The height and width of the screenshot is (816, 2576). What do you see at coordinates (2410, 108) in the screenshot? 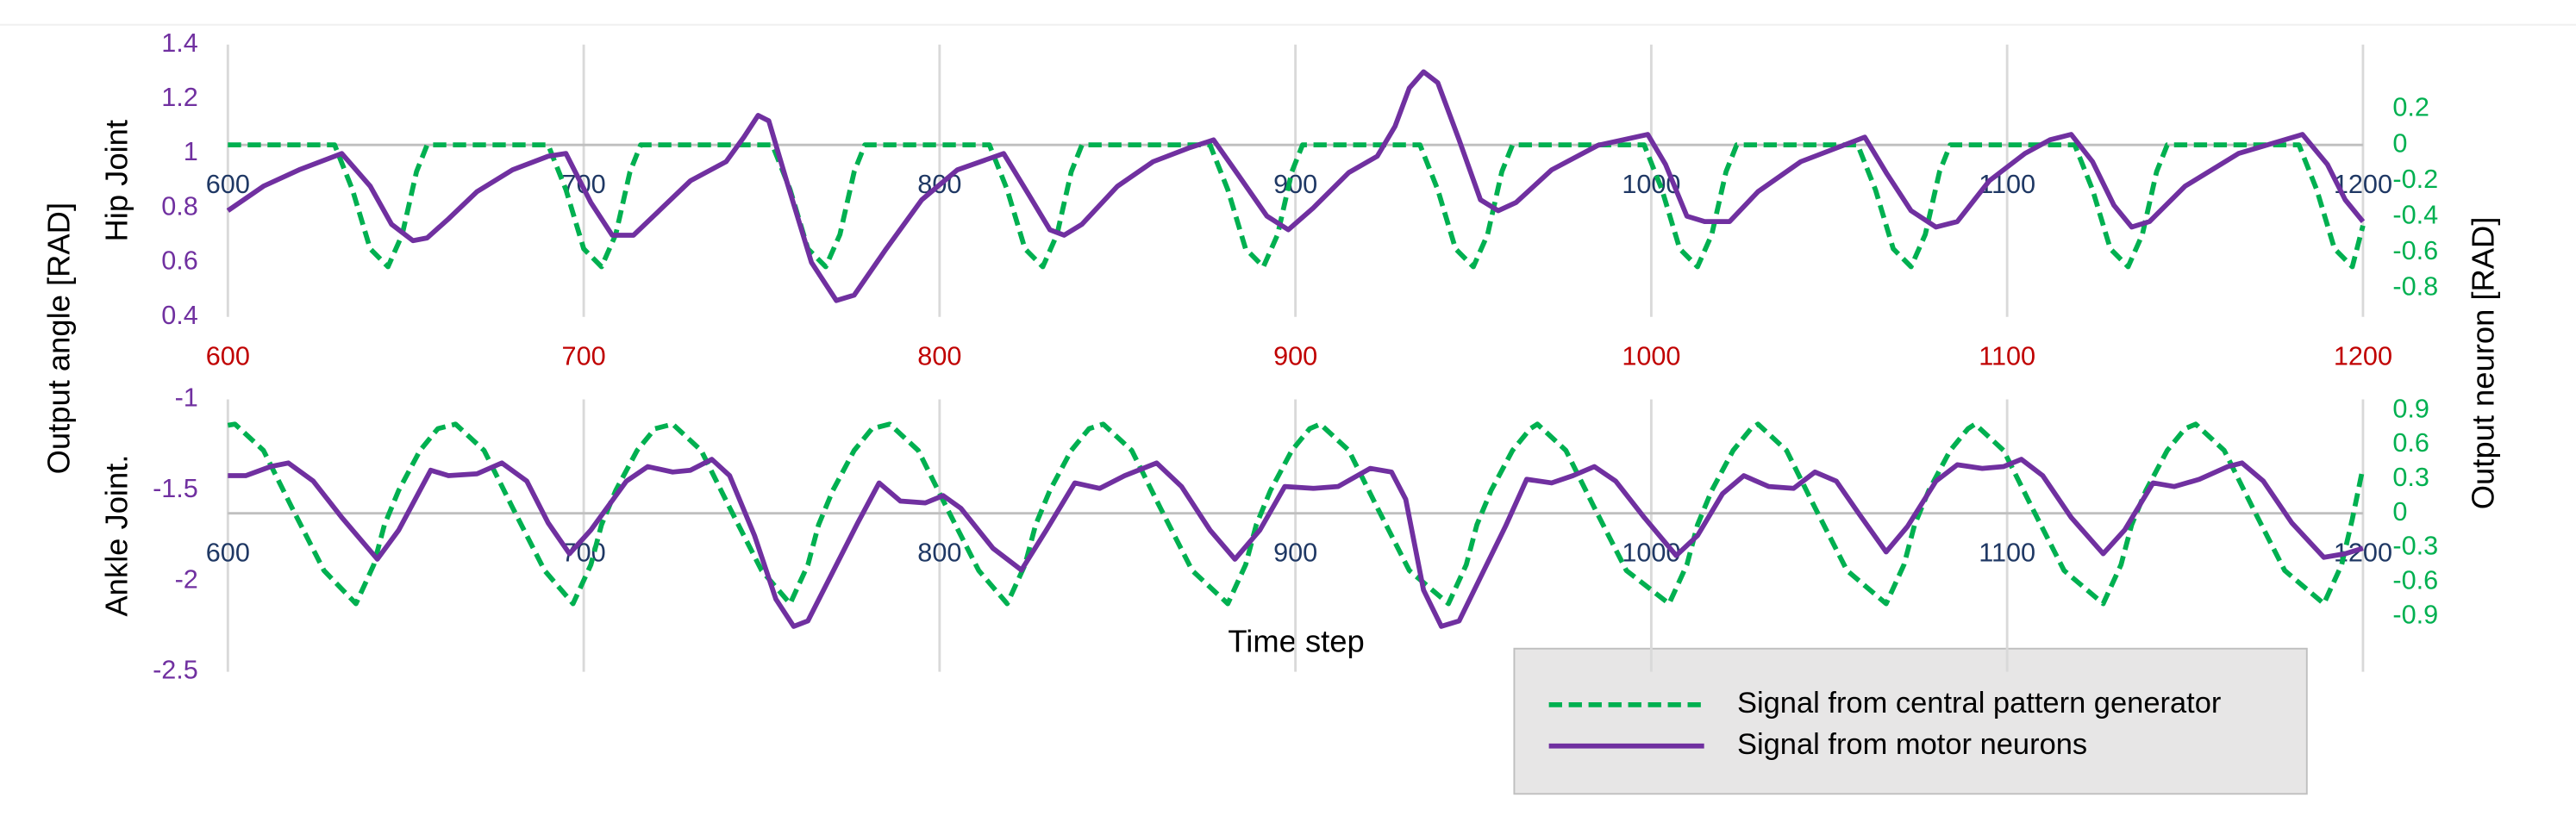
I see `y2-tick-label: 0.2` at bounding box center [2410, 108].